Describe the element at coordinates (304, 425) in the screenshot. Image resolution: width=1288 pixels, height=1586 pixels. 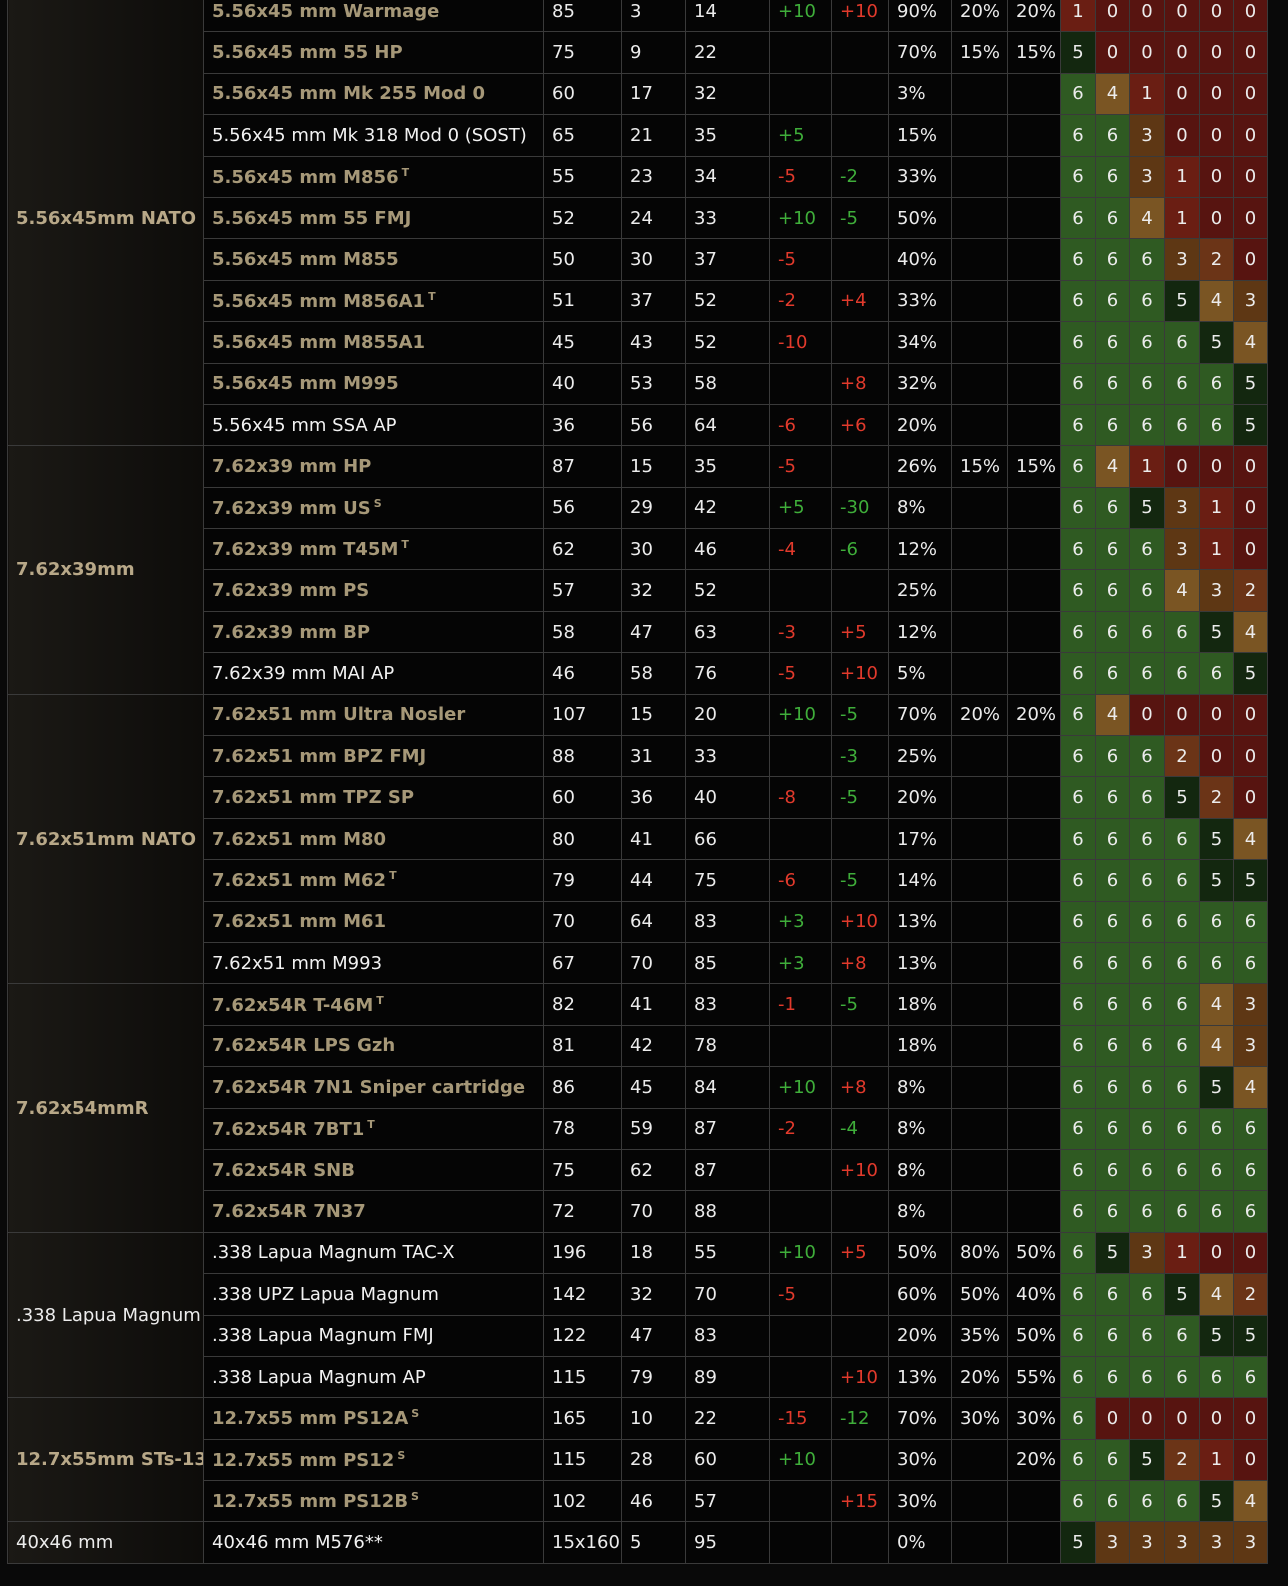
I see `ammo-name: 5.56x45 mm SSA AP` at that location.